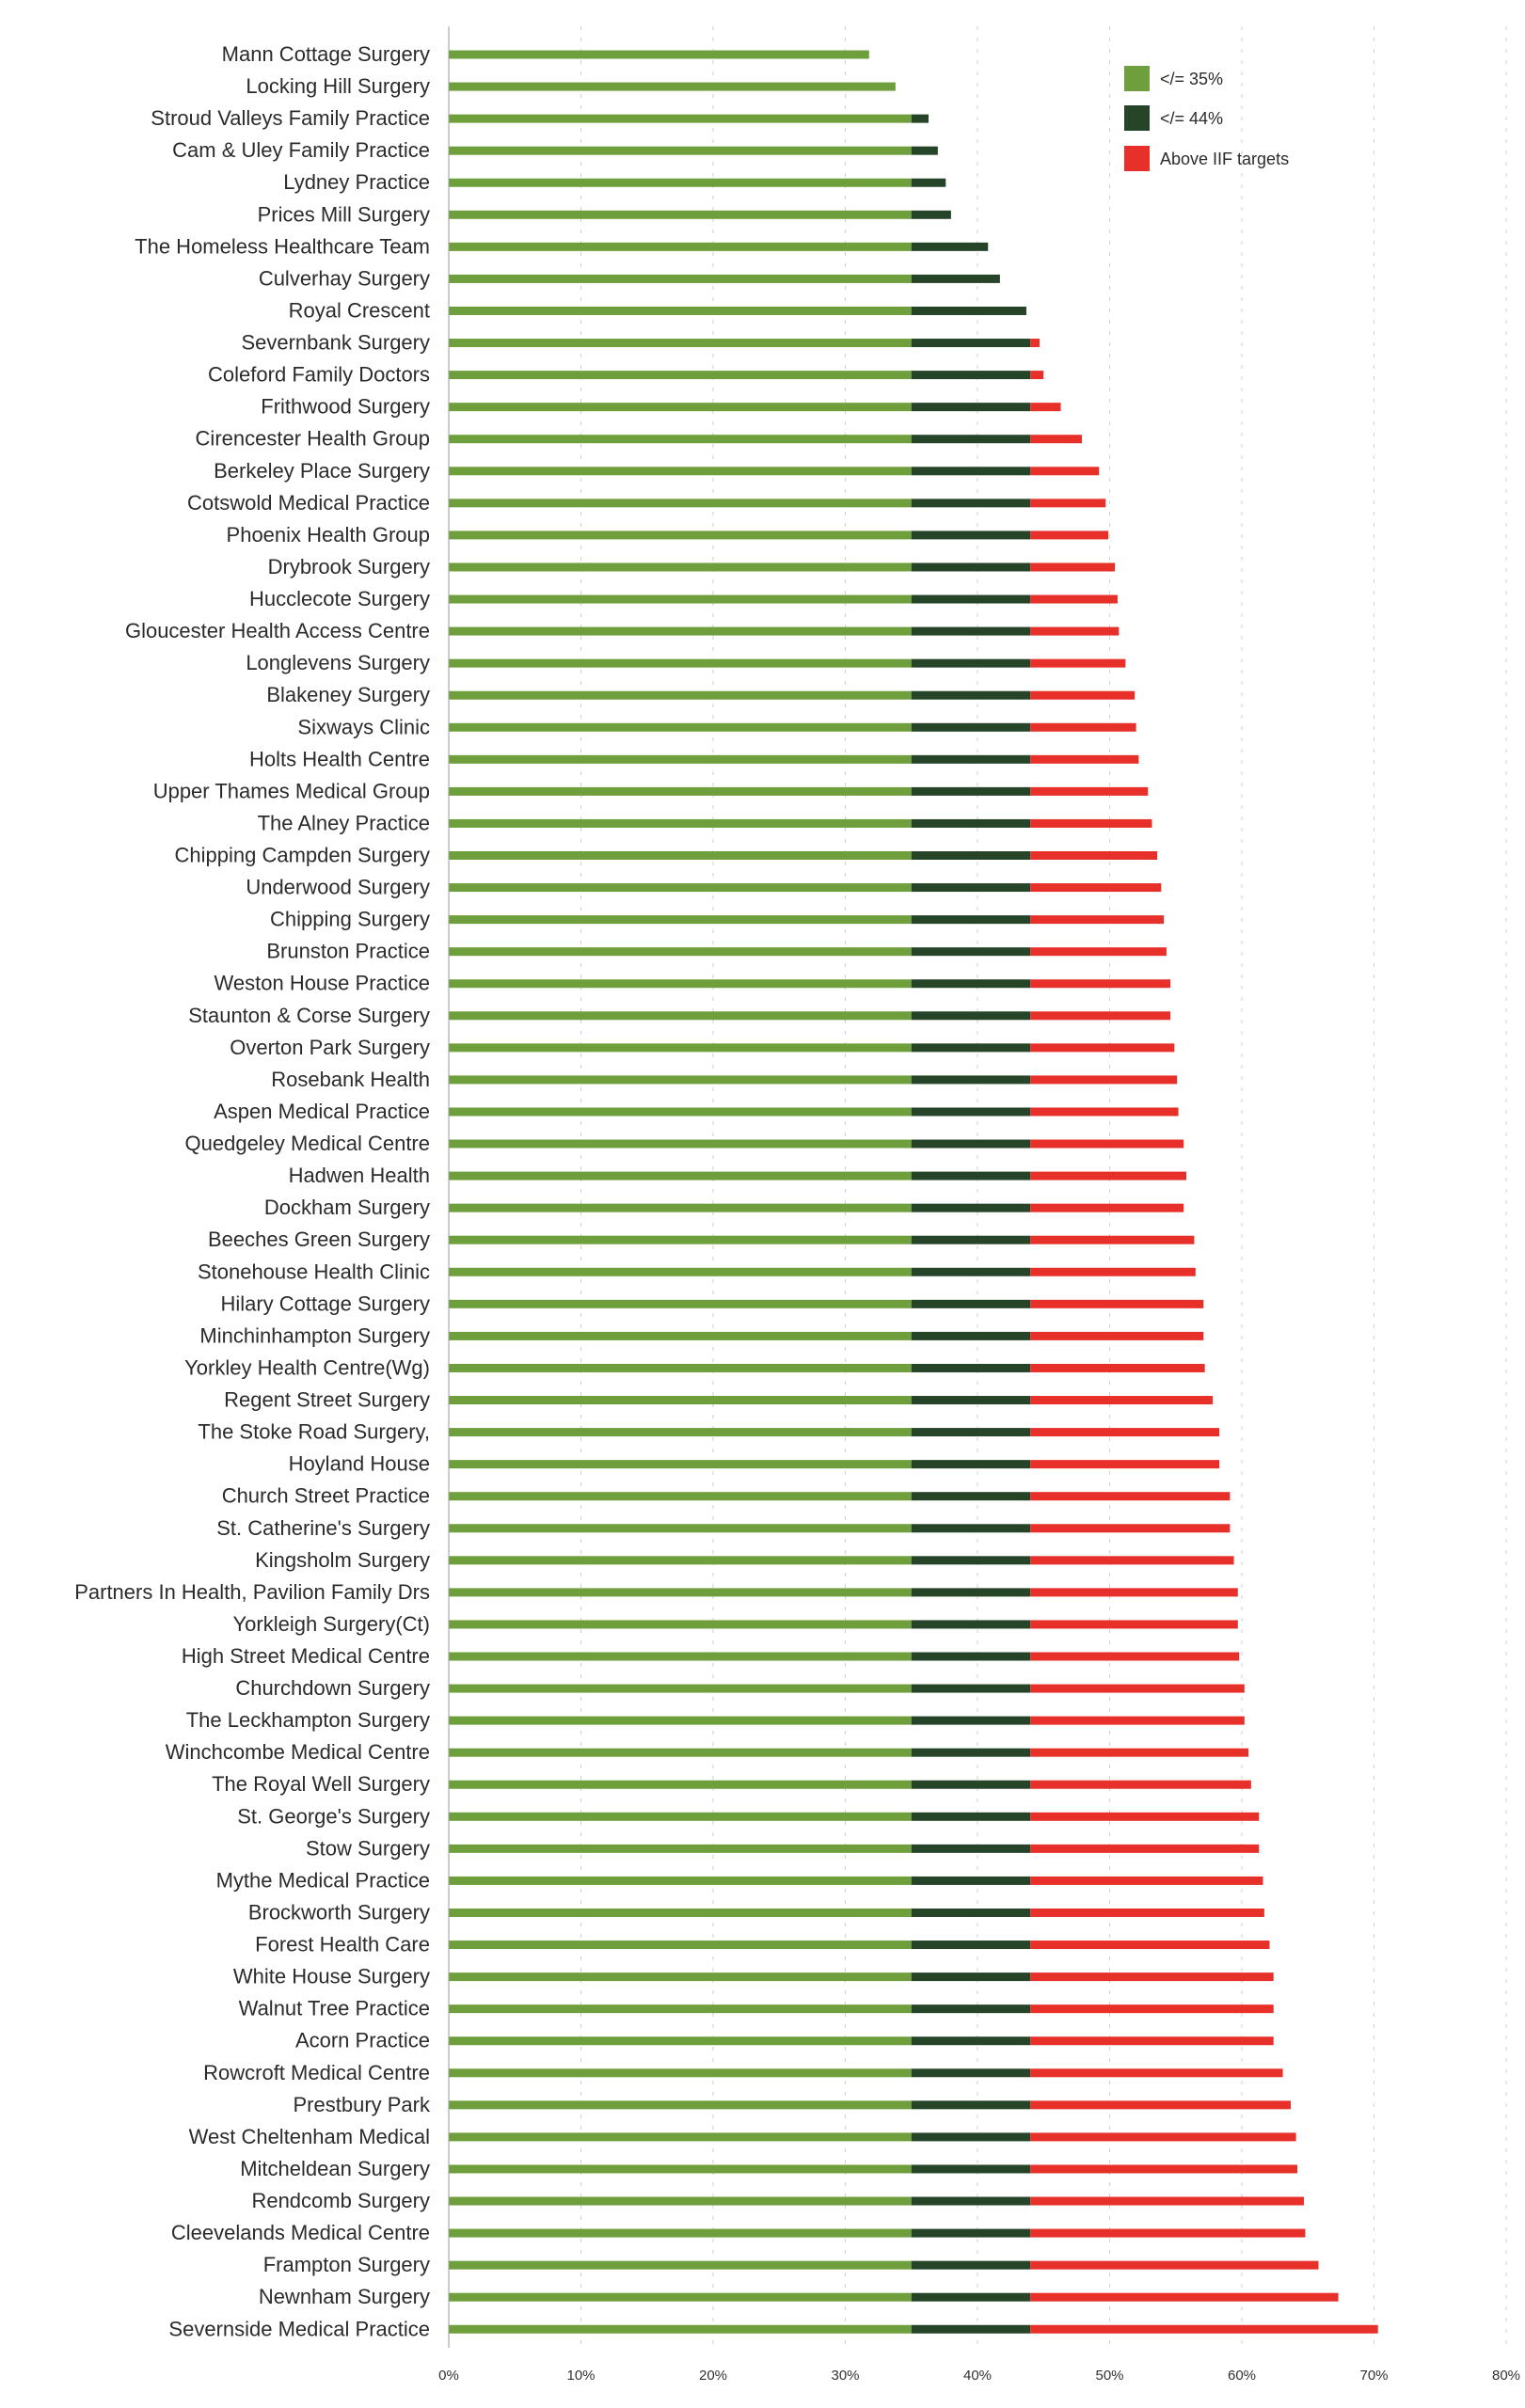 This screenshot has width=1525, height=2408. I want to click on category-label: Cam & Uley Family Practice, so click(301, 150).